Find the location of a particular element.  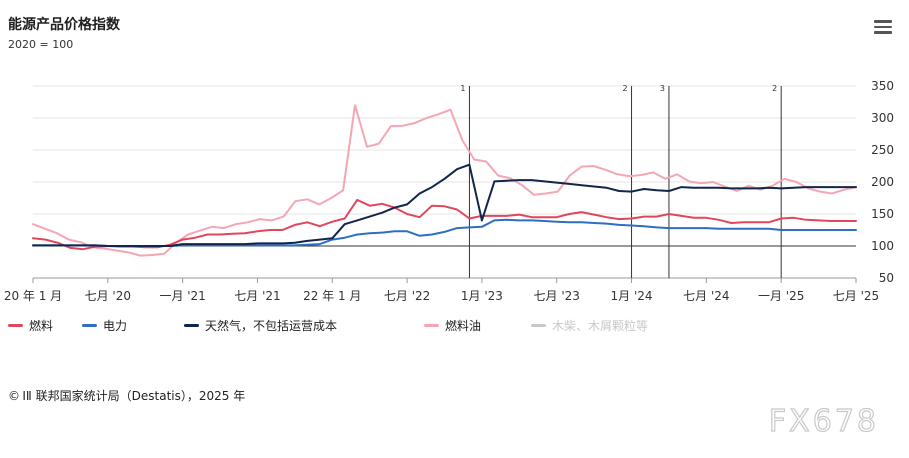

x-tick-label: 七月 '20 is located at coordinates (108, 296).